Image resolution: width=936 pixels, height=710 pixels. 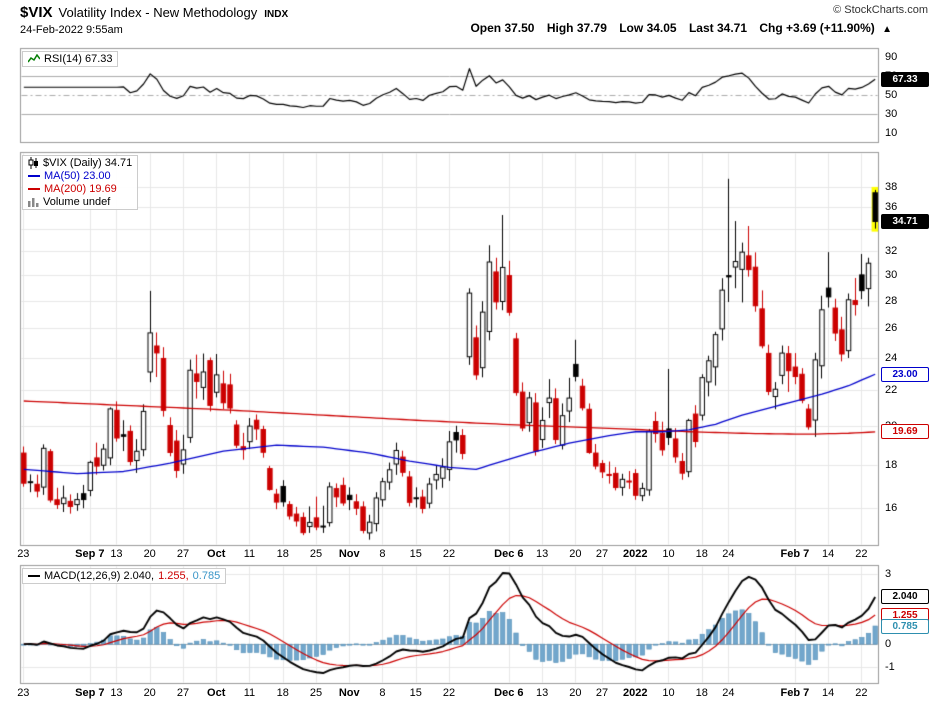 What do you see at coordinates (591, 28) in the screenshot?
I see `high-value: 37.79` at bounding box center [591, 28].